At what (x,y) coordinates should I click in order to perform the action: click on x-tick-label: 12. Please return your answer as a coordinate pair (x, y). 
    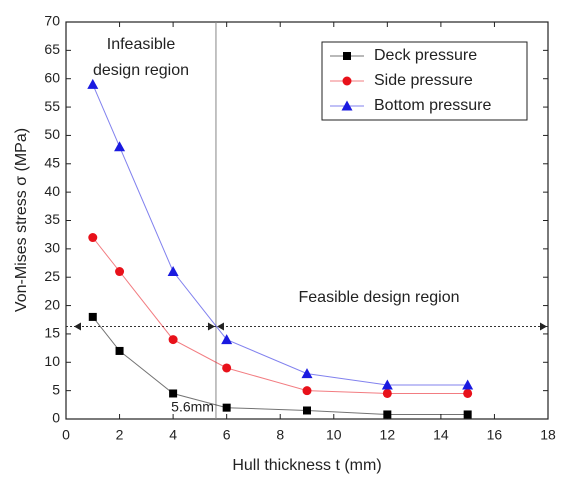
    Looking at the image, I should click on (388, 435).